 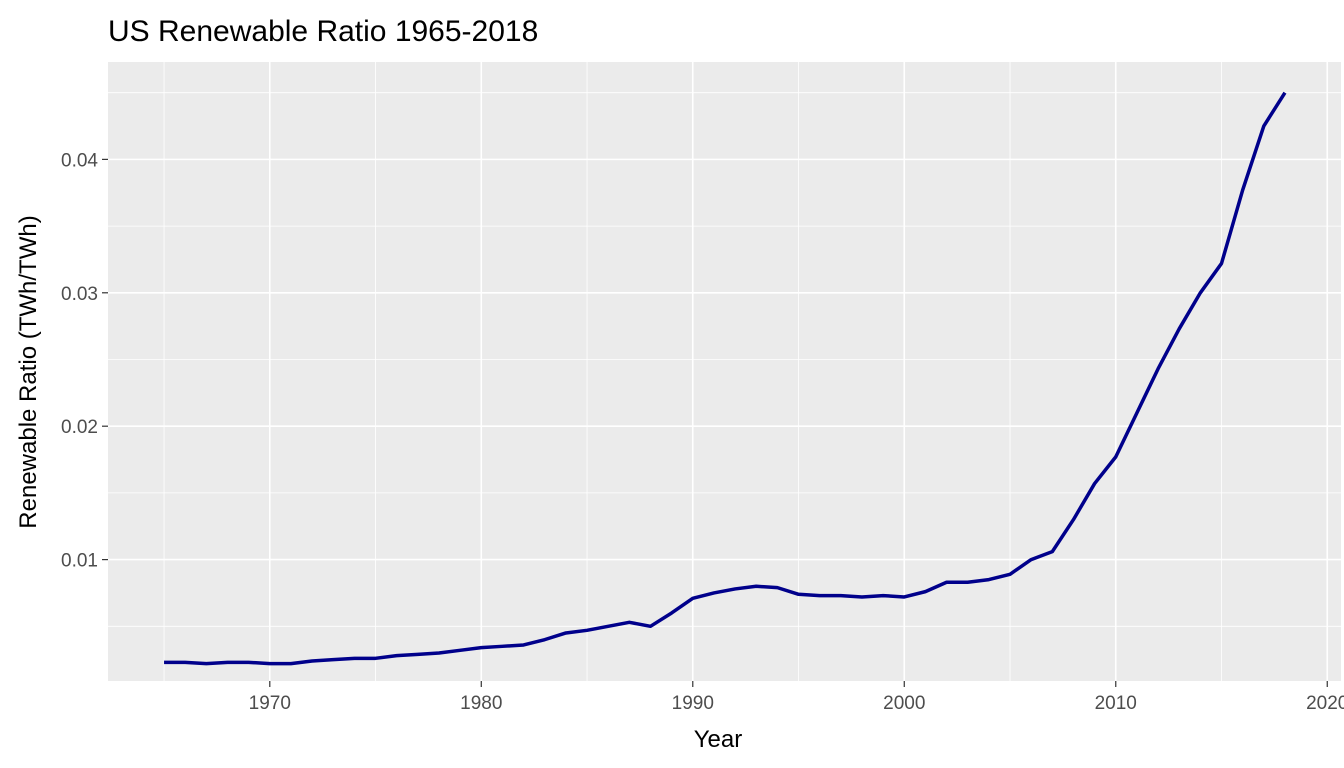 I want to click on y-tick-label: 0.01, so click(x=79, y=561).